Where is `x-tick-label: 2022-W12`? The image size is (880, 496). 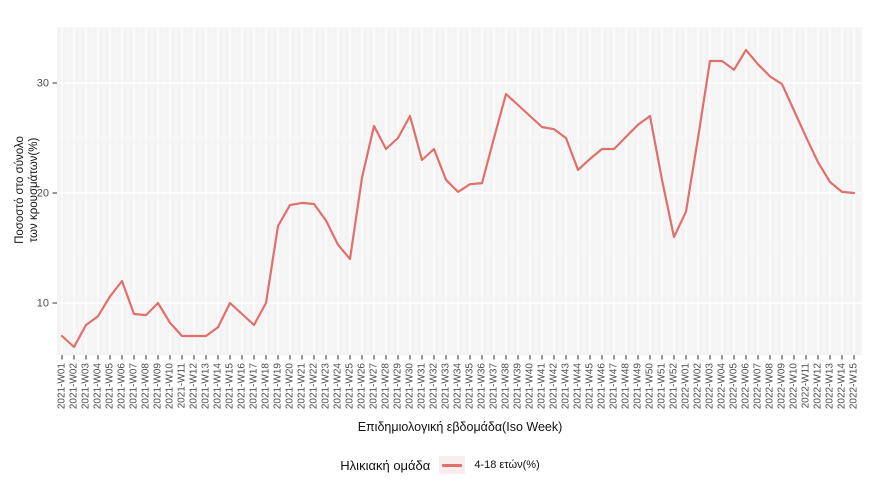 x-tick-label: 2022-W12 is located at coordinates (818, 386).